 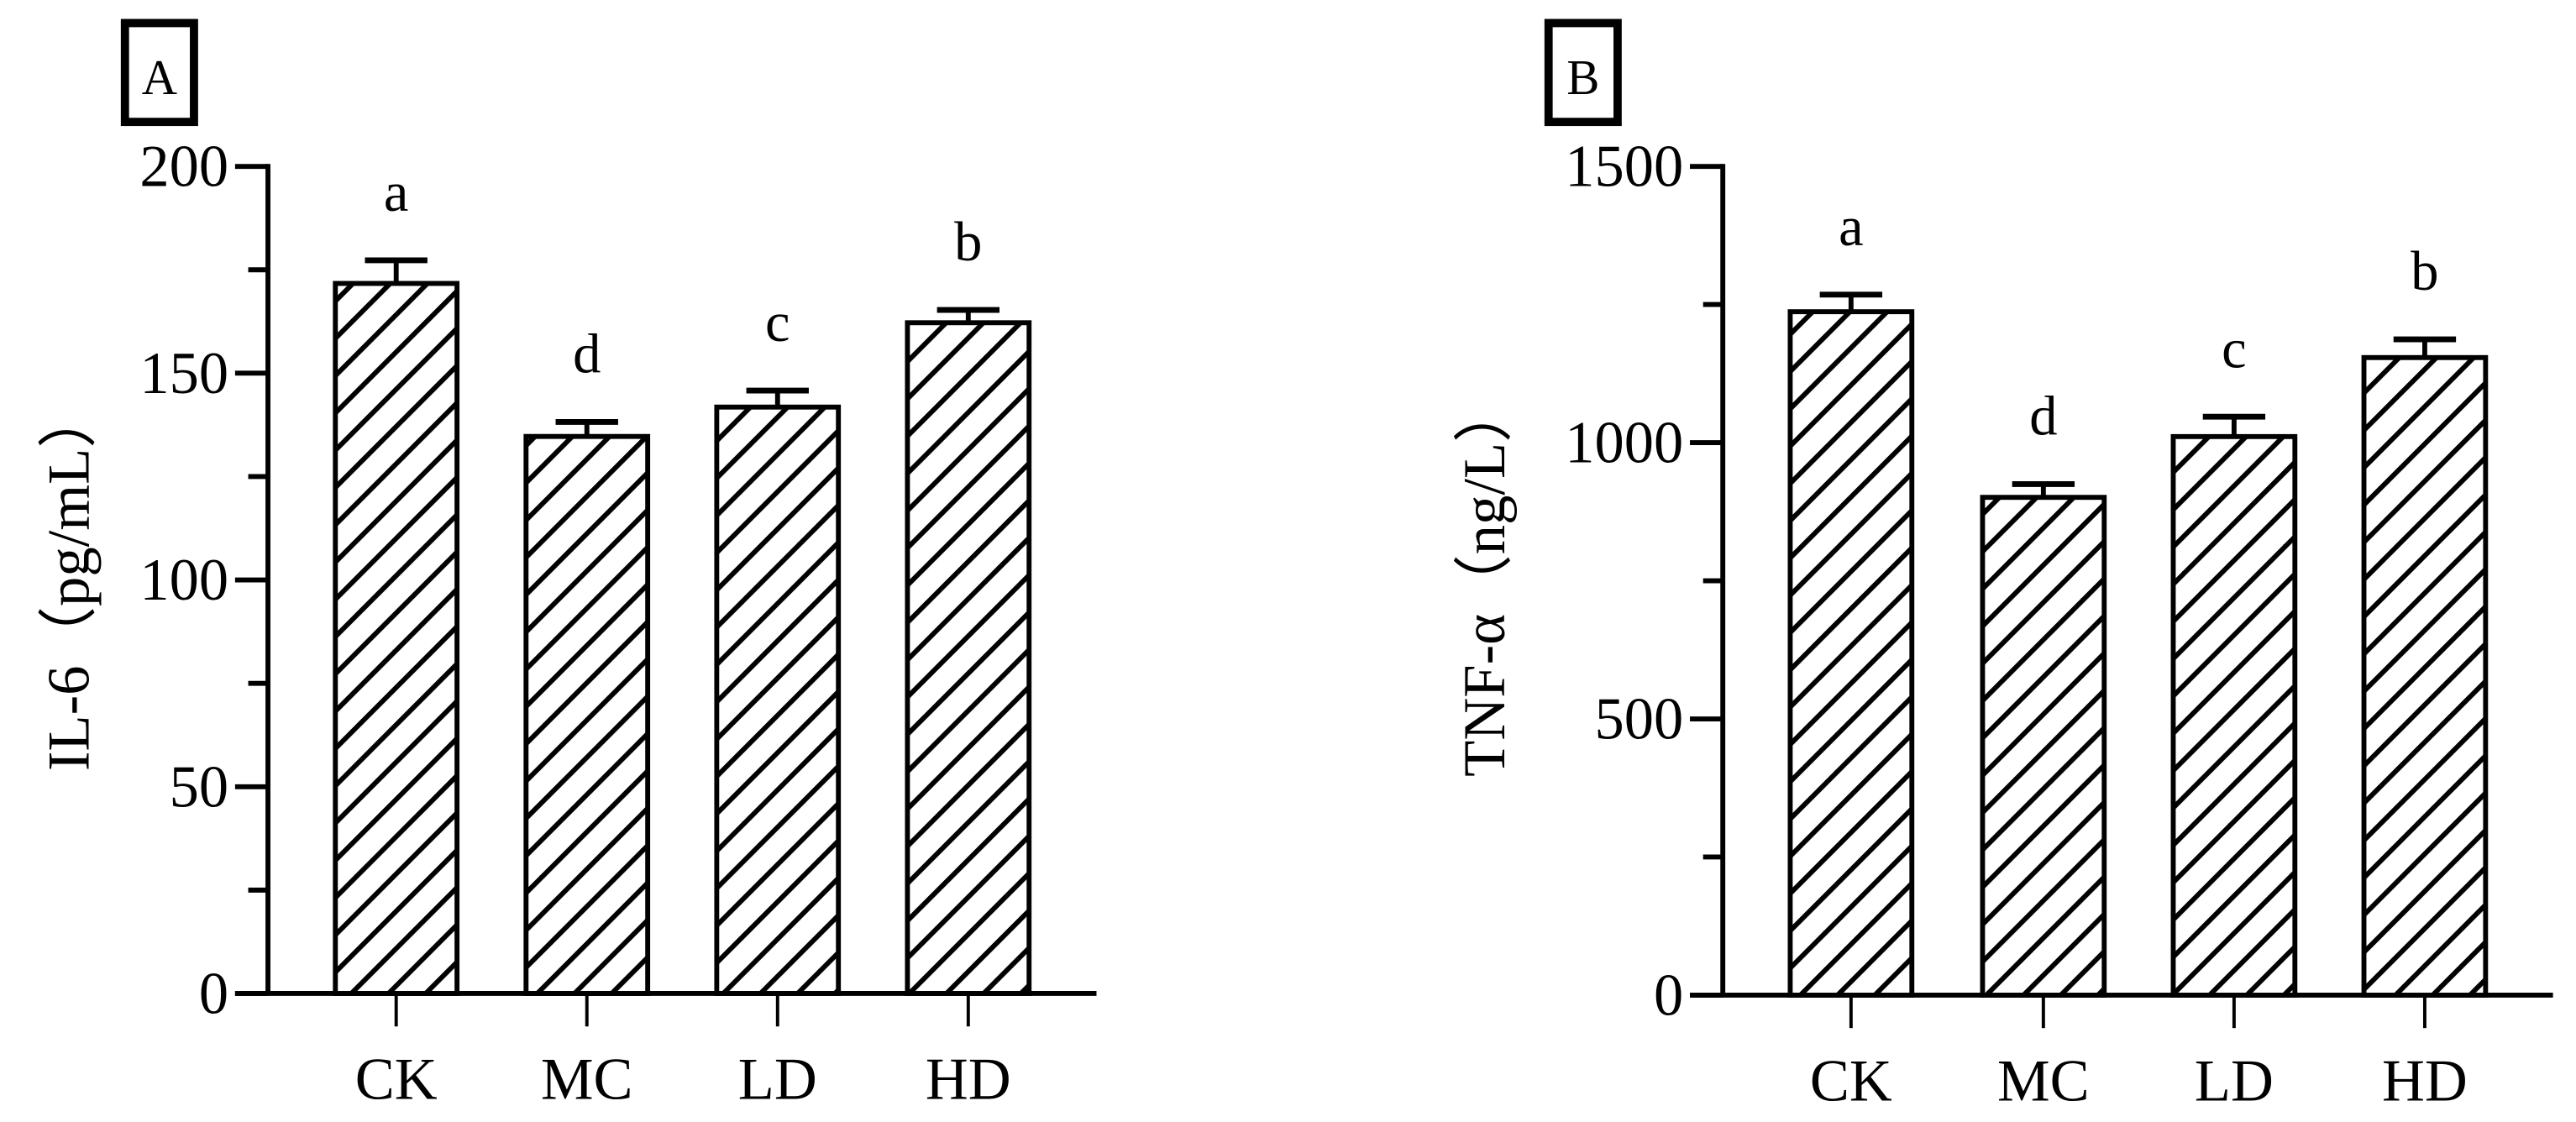 What do you see at coordinates (199, 787) in the screenshot?
I see `y-tick-label: 50` at bounding box center [199, 787].